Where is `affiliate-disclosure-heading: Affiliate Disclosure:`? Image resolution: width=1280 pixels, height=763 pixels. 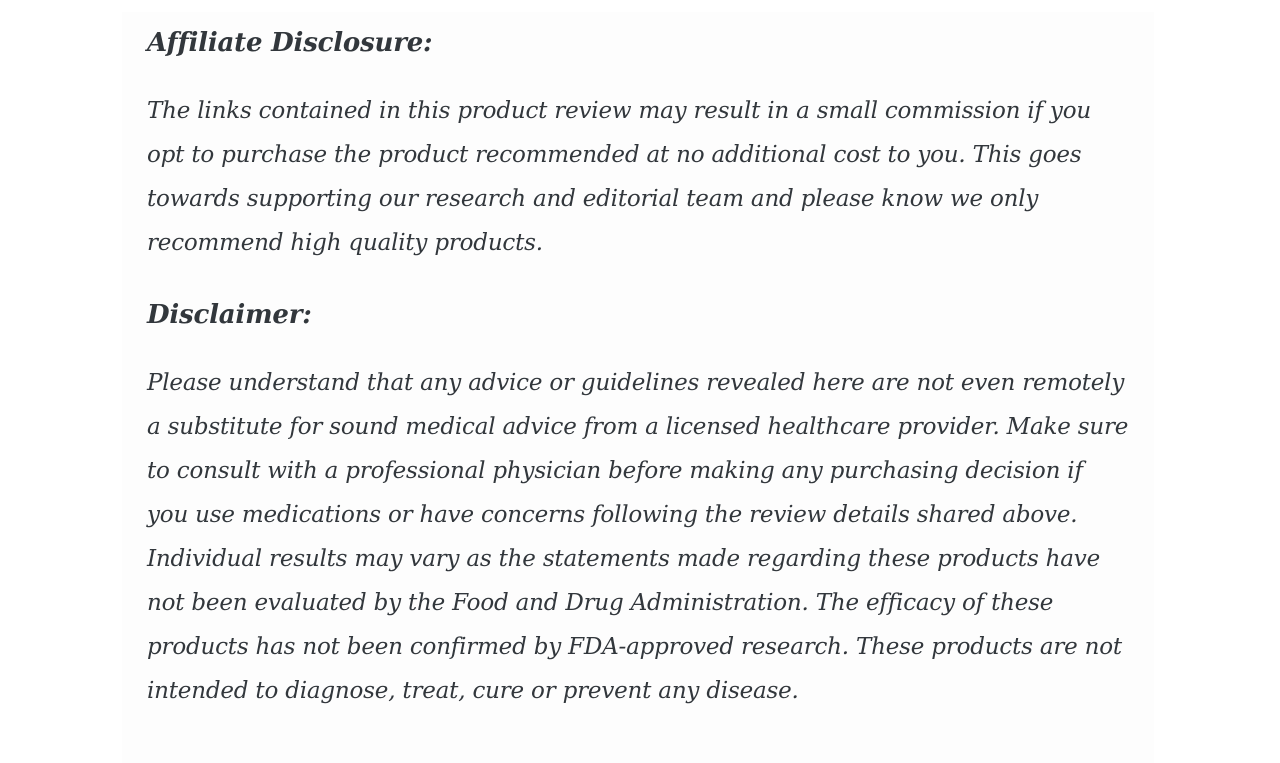 affiliate-disclosure-heading: Affiliate Disclosure: is located at coordinates (290, 43).